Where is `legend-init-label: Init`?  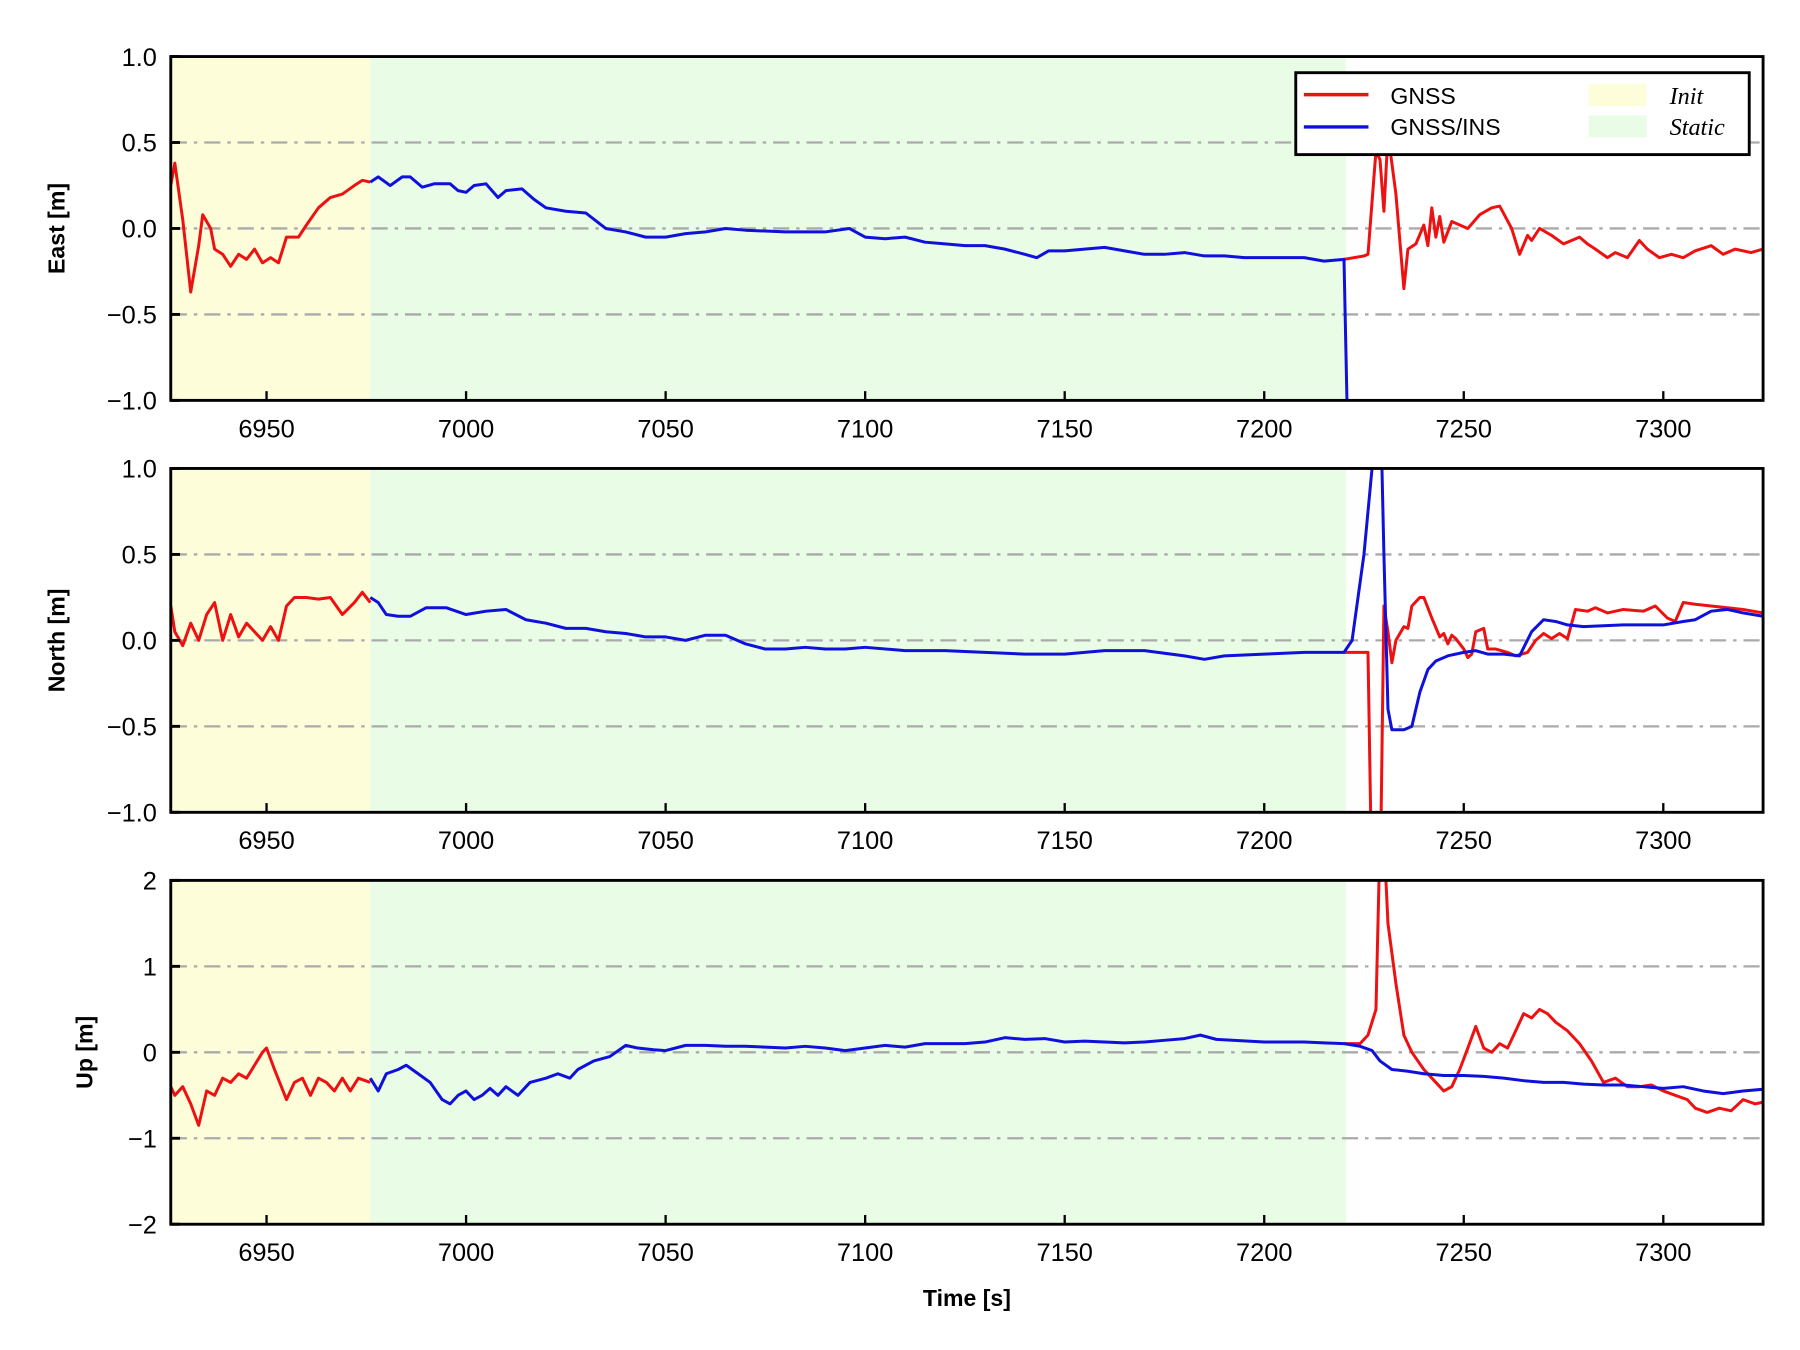
legend-init-label: Init is located at coordinates (1687, 96).